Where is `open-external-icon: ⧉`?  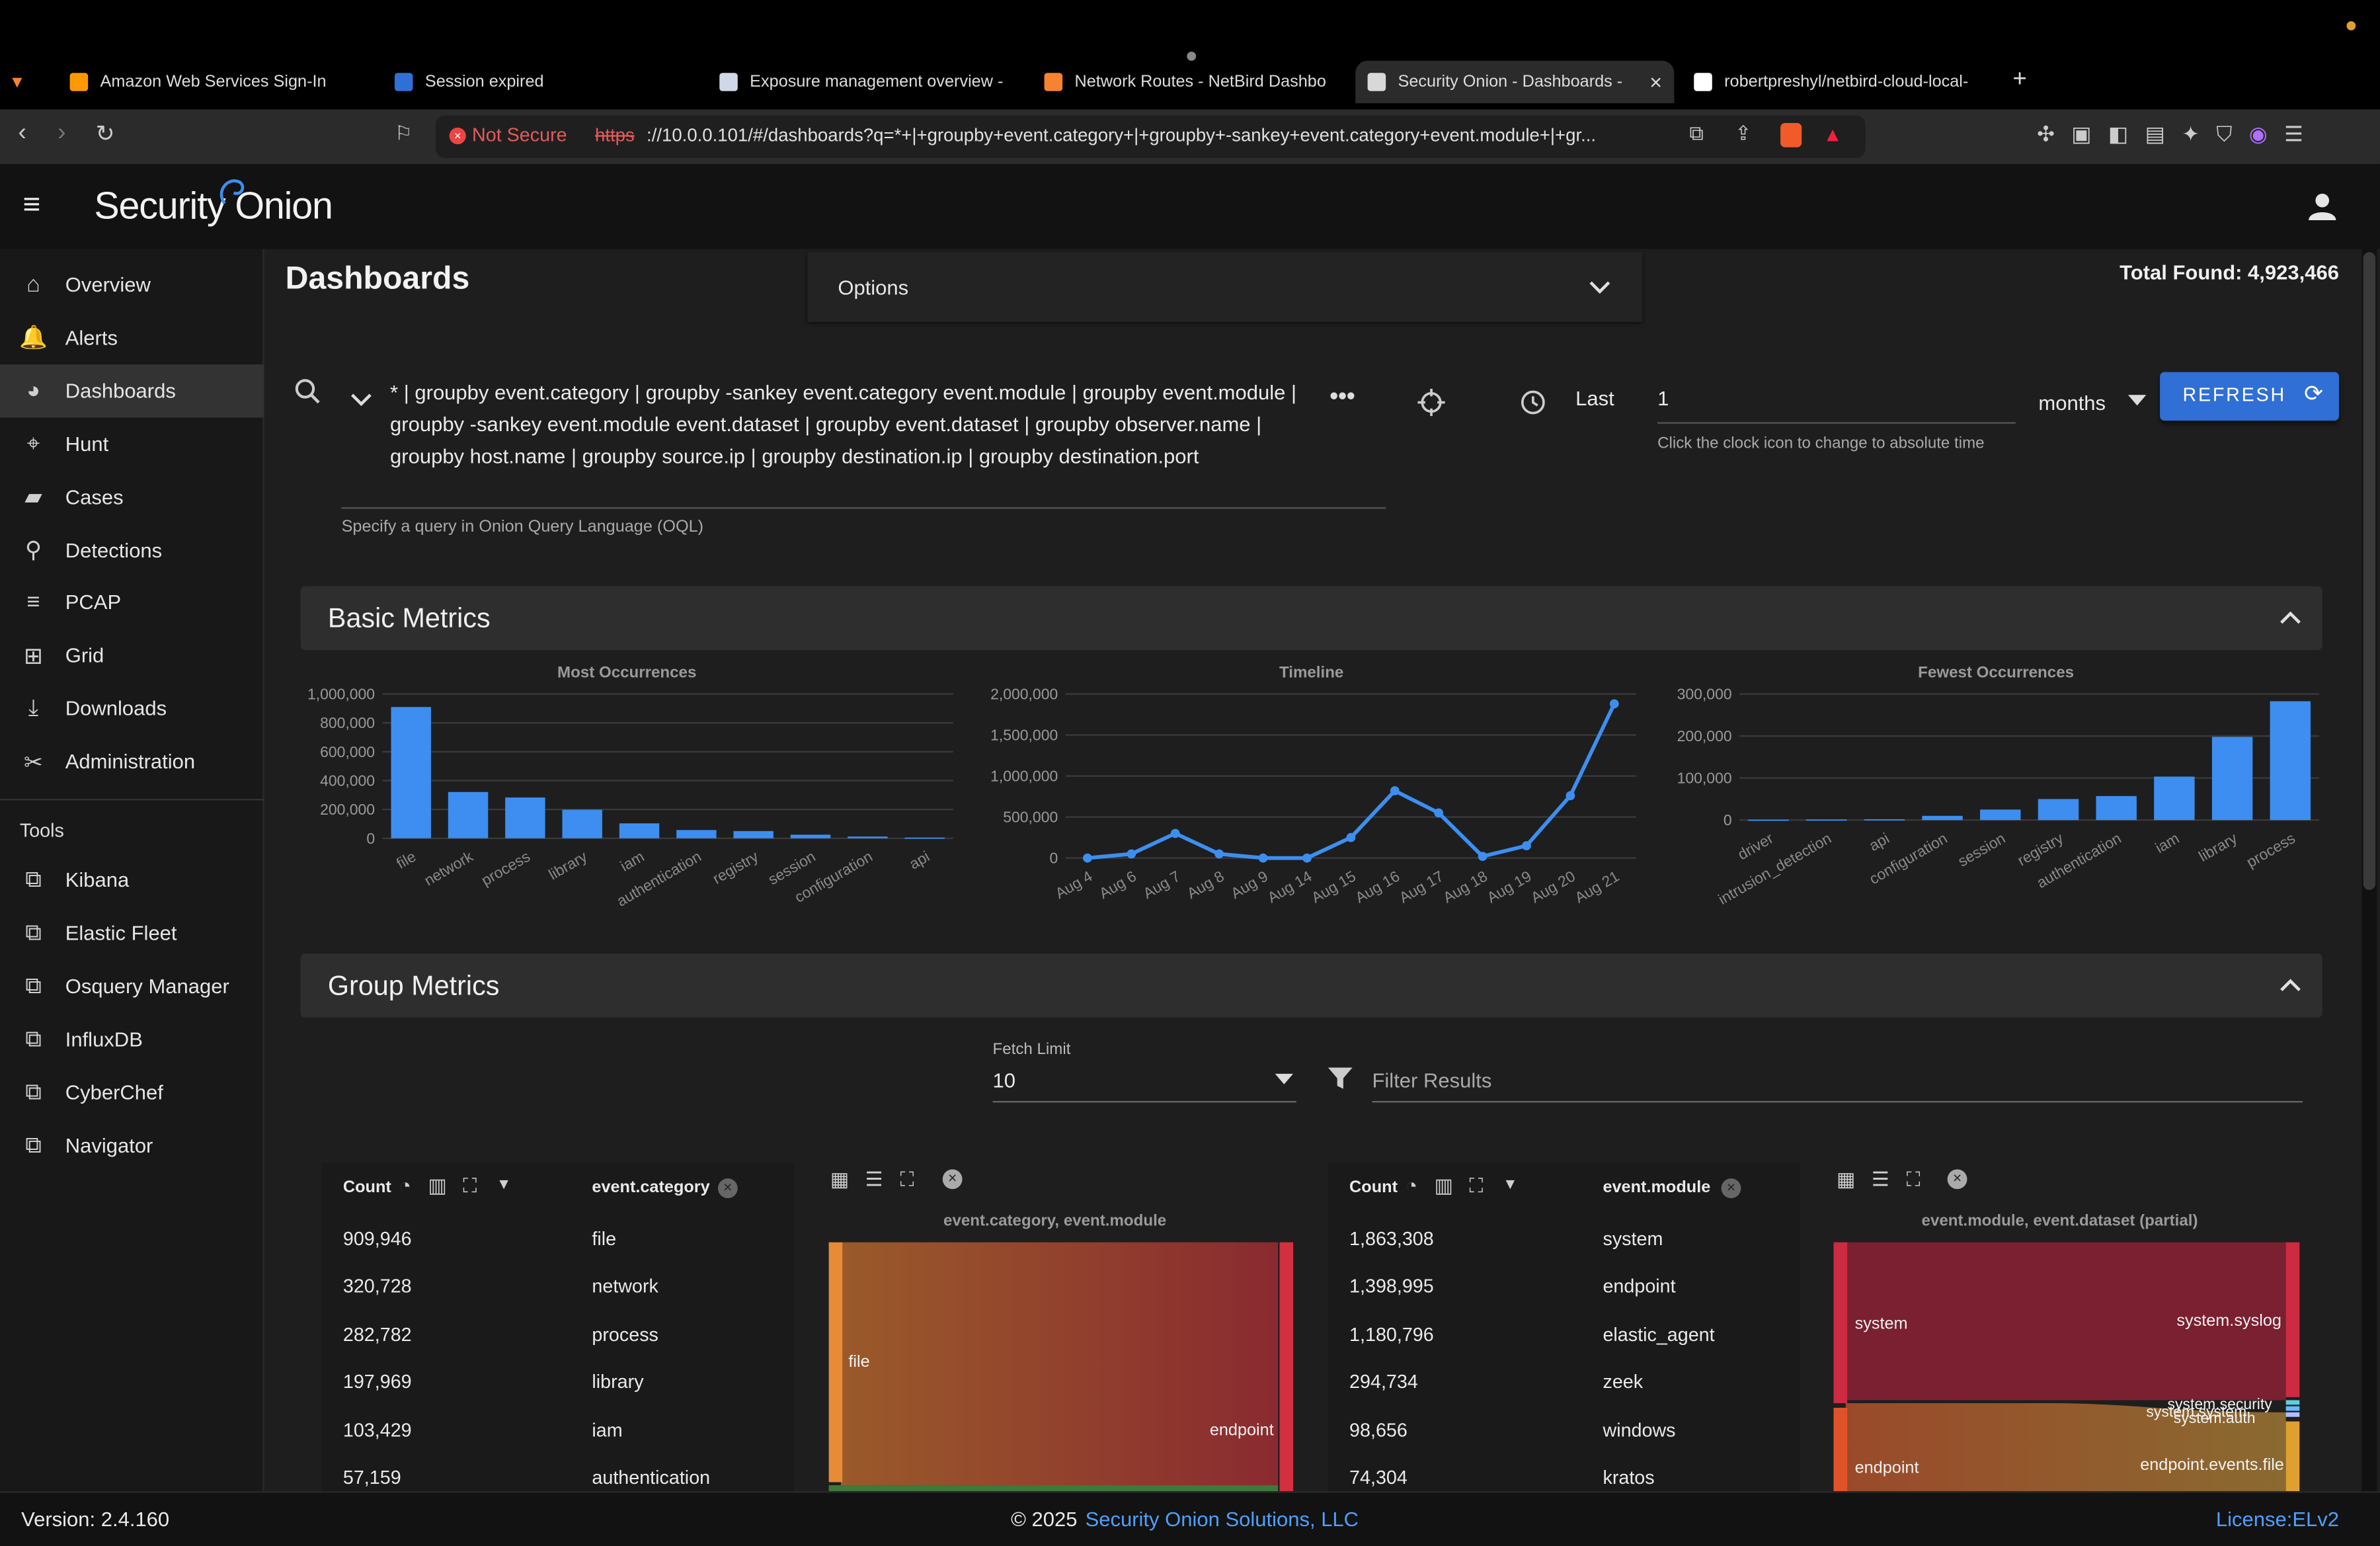 open-external-icon: ⧉ is located at coordinates (1696, 133).